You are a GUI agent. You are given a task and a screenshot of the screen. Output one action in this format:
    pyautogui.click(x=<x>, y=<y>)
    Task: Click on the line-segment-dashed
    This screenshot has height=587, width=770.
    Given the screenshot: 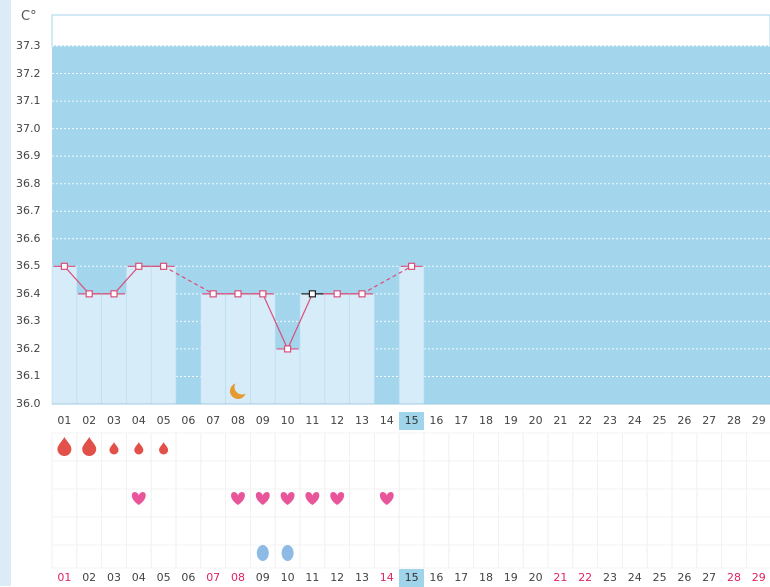 What is the action you would take?
    pyautogui.click(x=188, y=280)
    